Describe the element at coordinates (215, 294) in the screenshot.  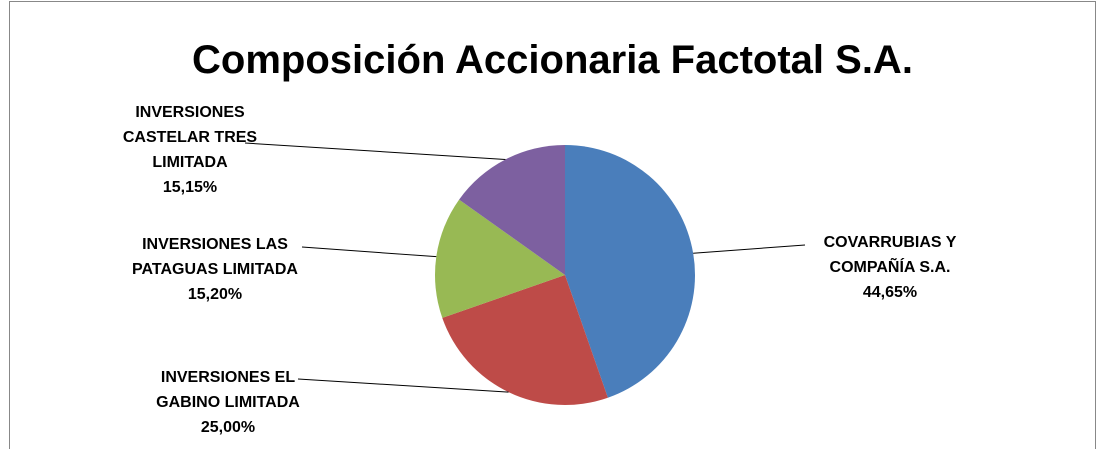
I see `value-label: 15,20%` at that location.